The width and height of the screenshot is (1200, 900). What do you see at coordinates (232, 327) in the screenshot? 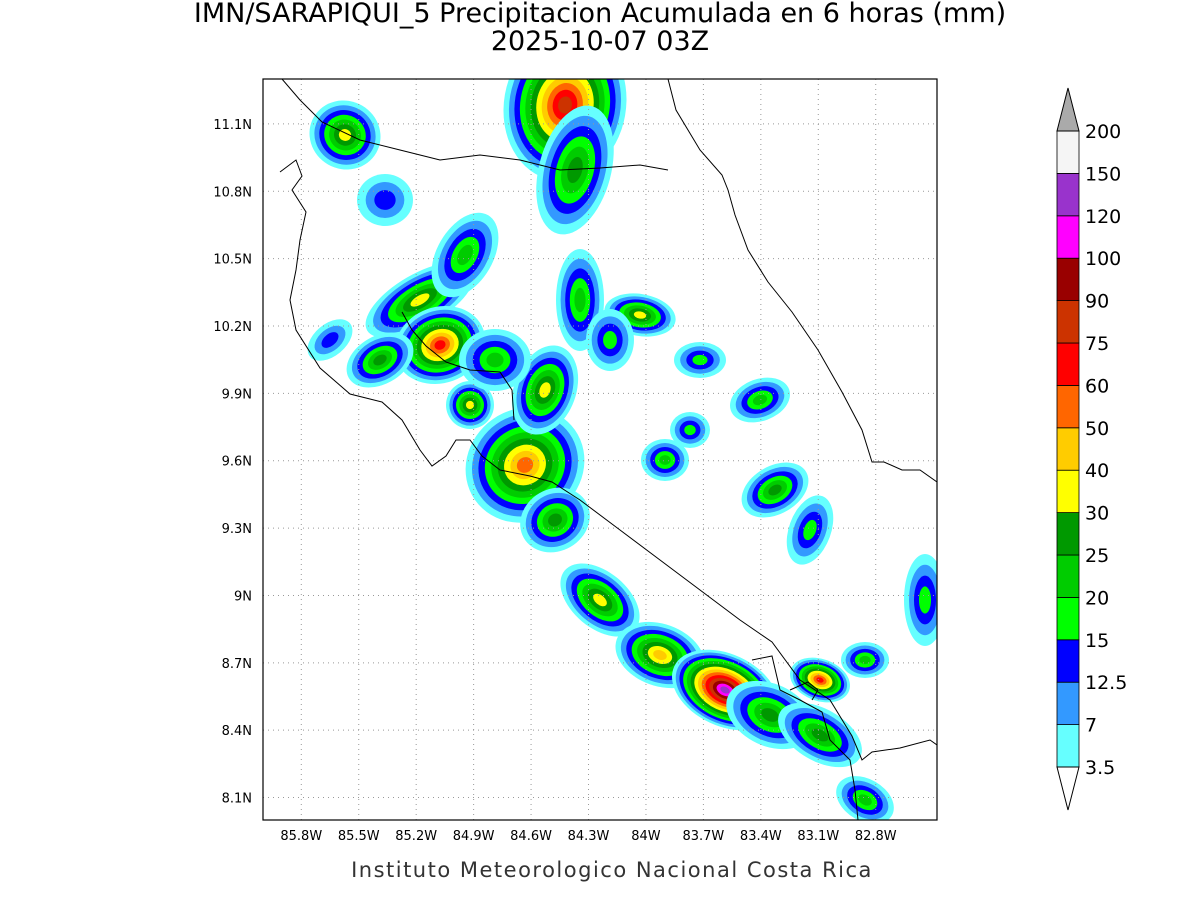
I see `lat-label: 10.2N` at bounding box center [232, 327].